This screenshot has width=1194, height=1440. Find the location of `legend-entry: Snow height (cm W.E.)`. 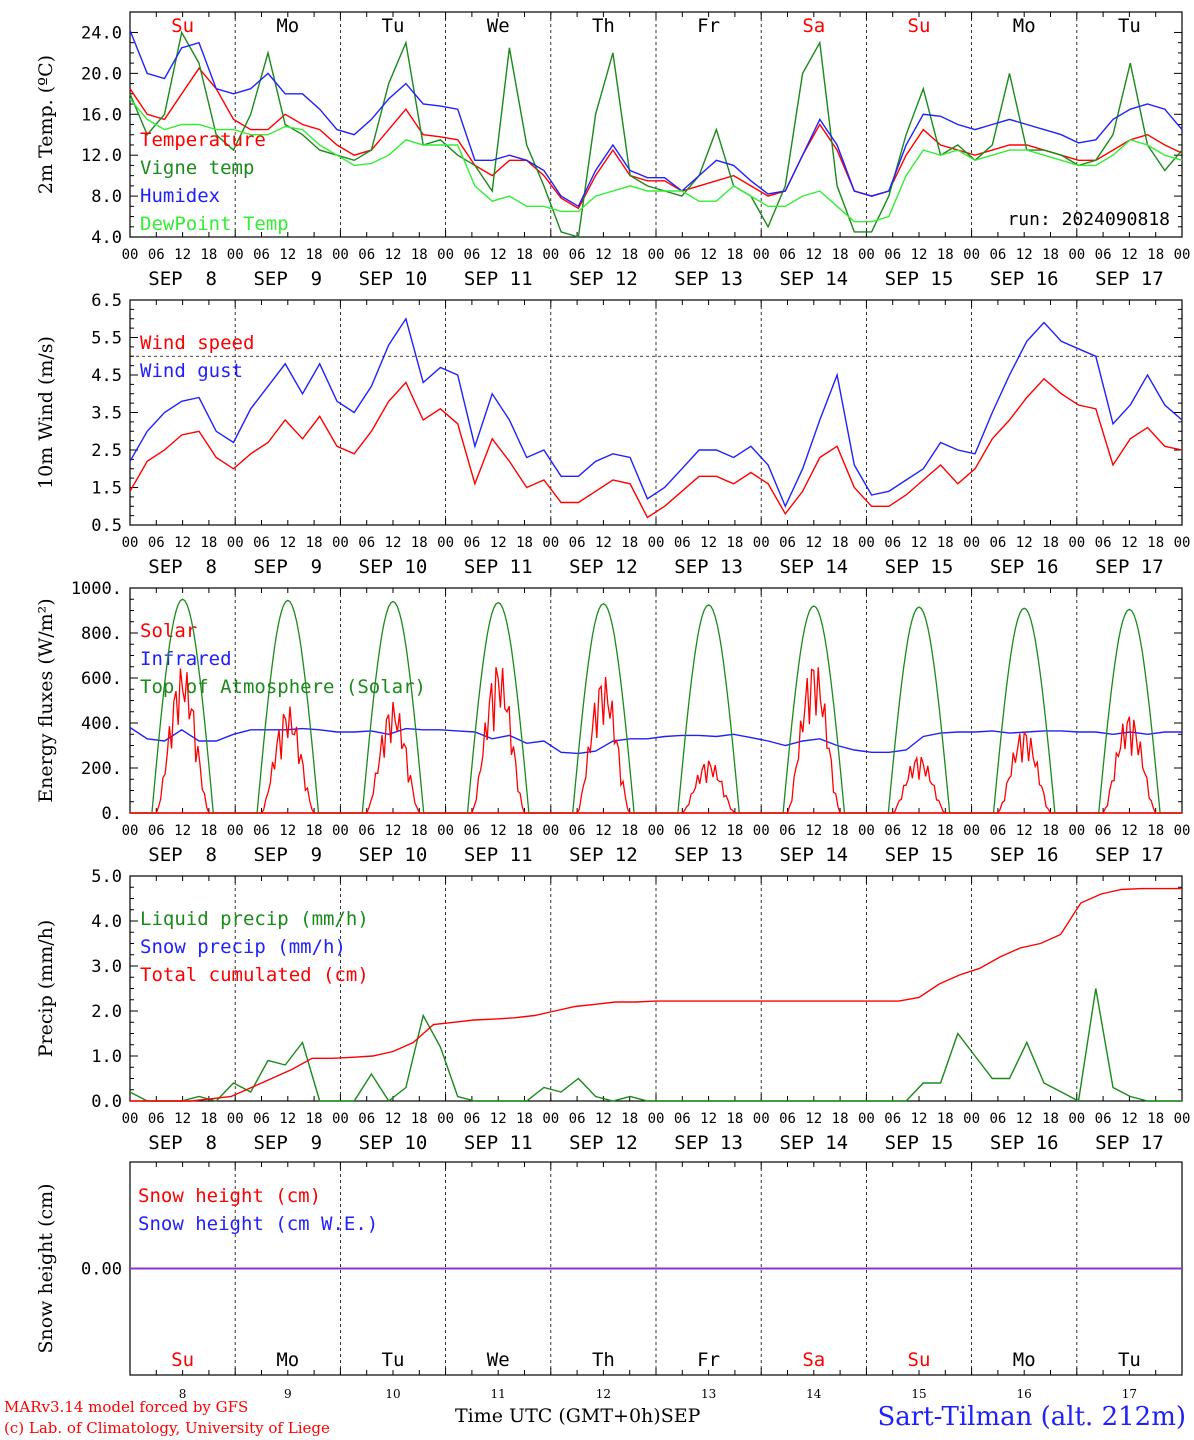

legend-entry: Snow height (cm W.E.) is located at coordinates (258, 1224).